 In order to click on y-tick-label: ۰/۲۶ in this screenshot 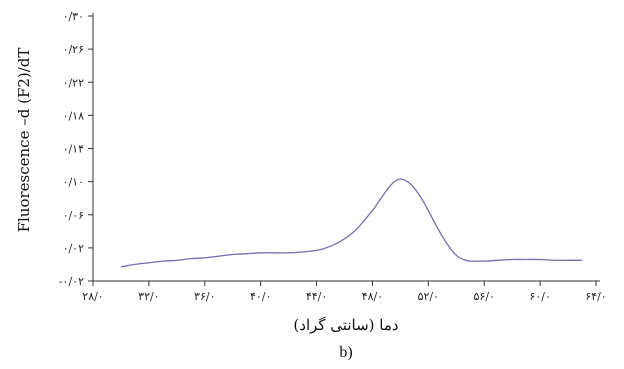, I will do `click(73, 49)`.